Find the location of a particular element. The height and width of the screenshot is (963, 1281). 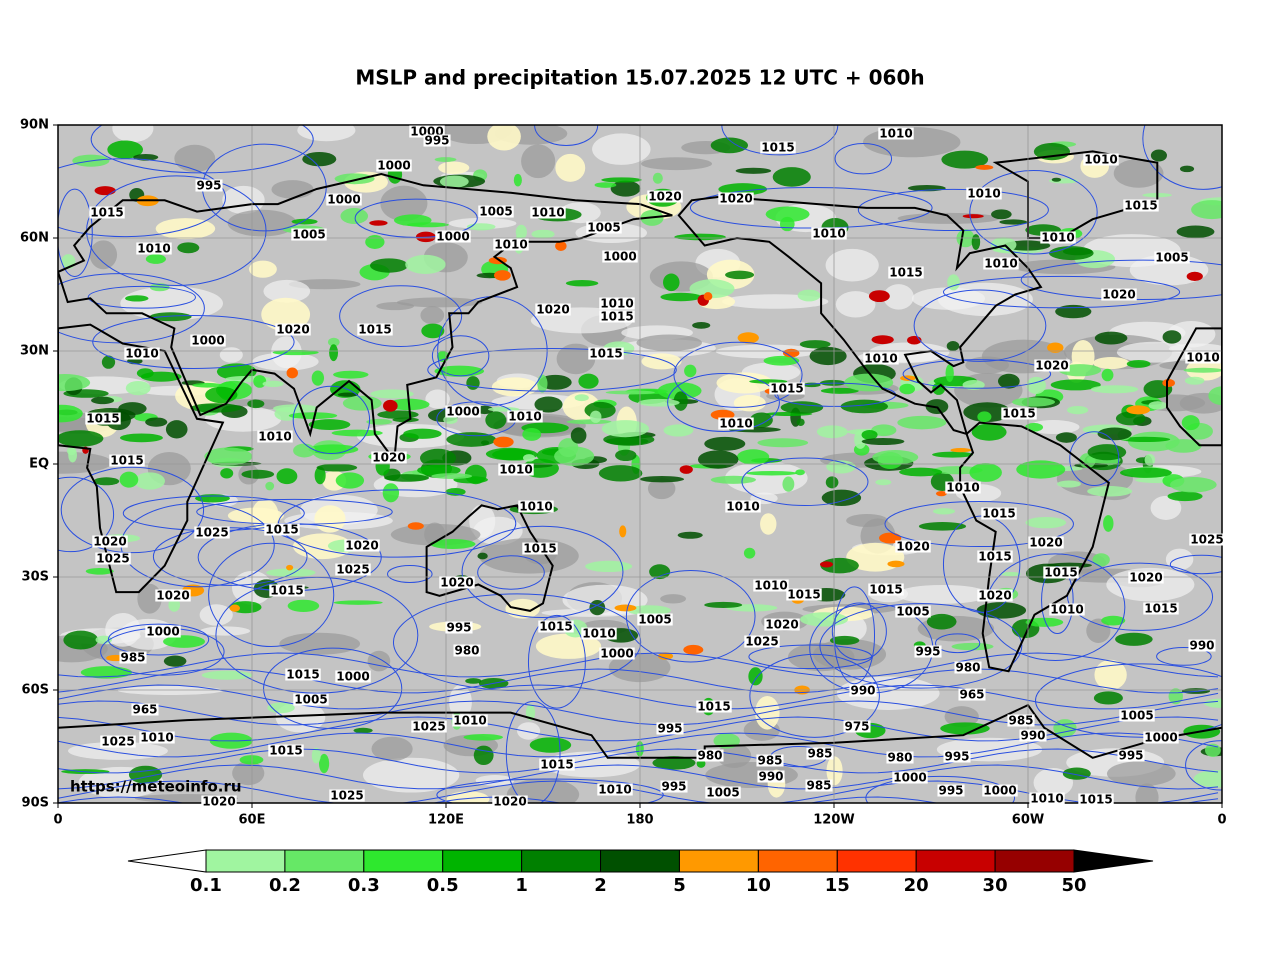

colorbar-label: 0.5 is located at coordinates (443, 885).